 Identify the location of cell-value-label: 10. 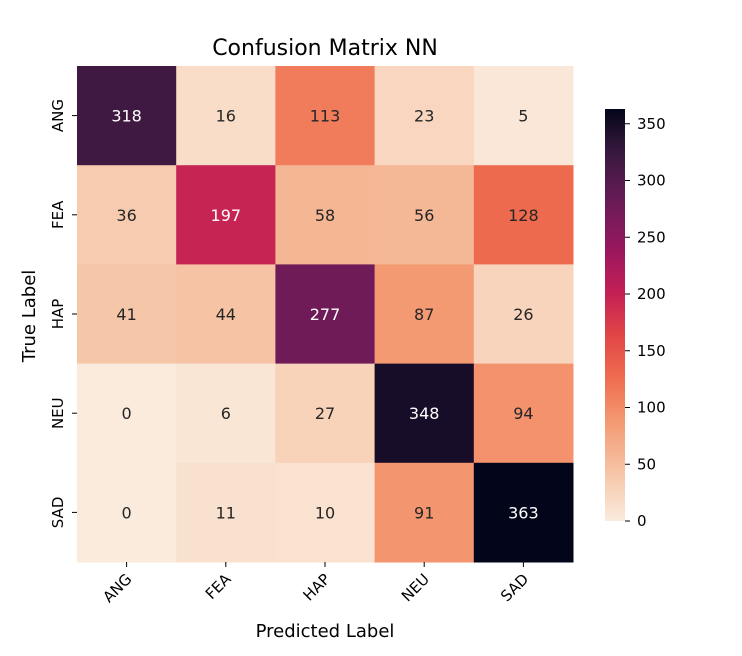
(325, 512).